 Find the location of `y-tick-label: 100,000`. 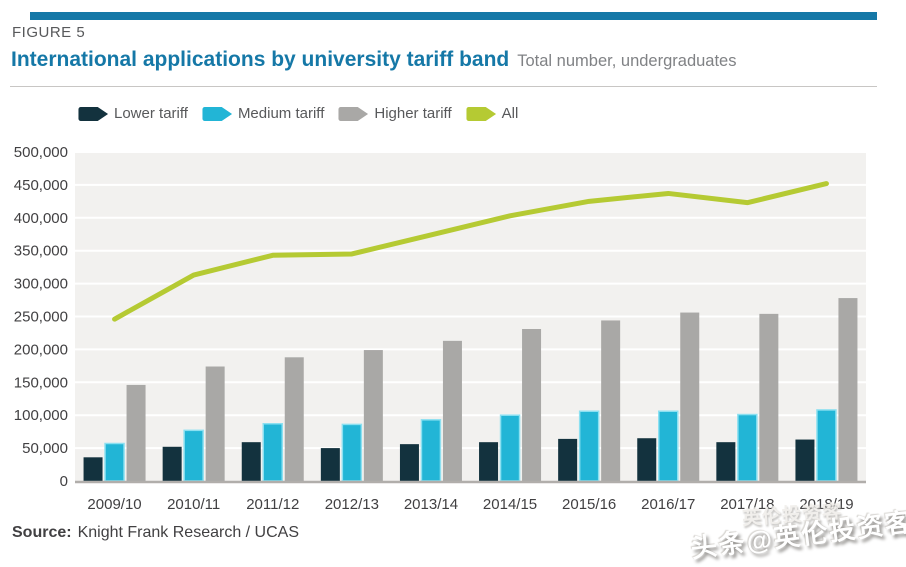

y-tick-label: 100,000 is located at coordinates (41, 415).